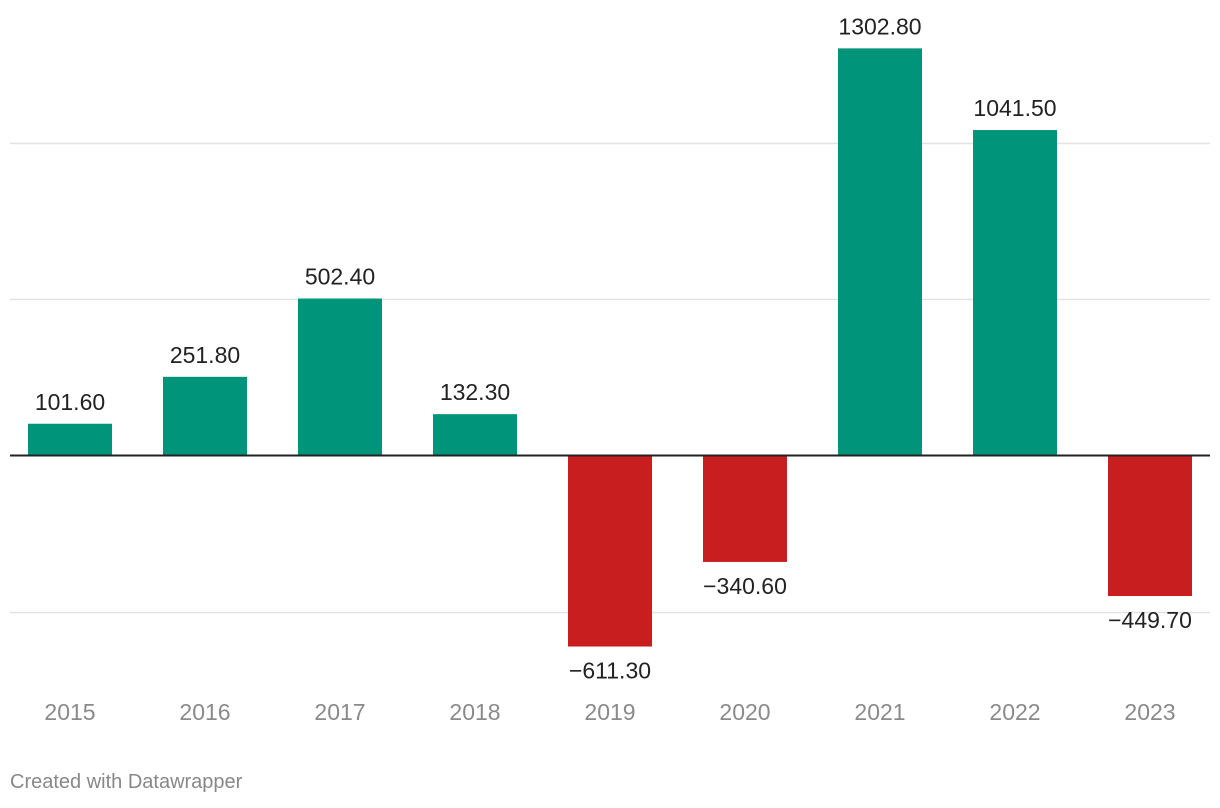 Image resolution: width=1220 pixels, height=808 pixels. What do you see at coordinates (474, 712) in the screenshot?
I see `x-tick-label: 2018` at bounding box center [474, 712].